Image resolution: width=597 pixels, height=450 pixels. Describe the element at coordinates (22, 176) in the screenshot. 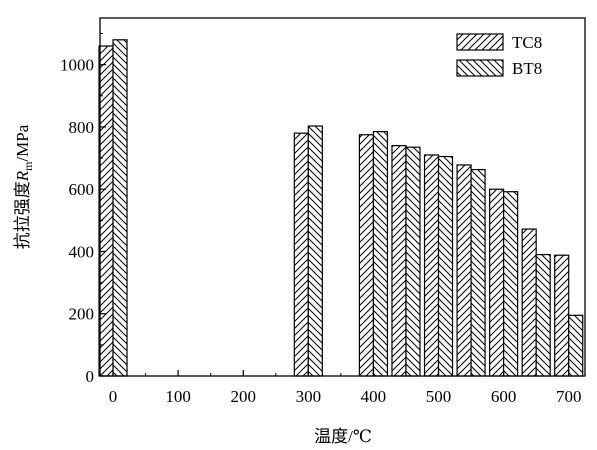

I see `y-axis-label-symbol: R` at that location.